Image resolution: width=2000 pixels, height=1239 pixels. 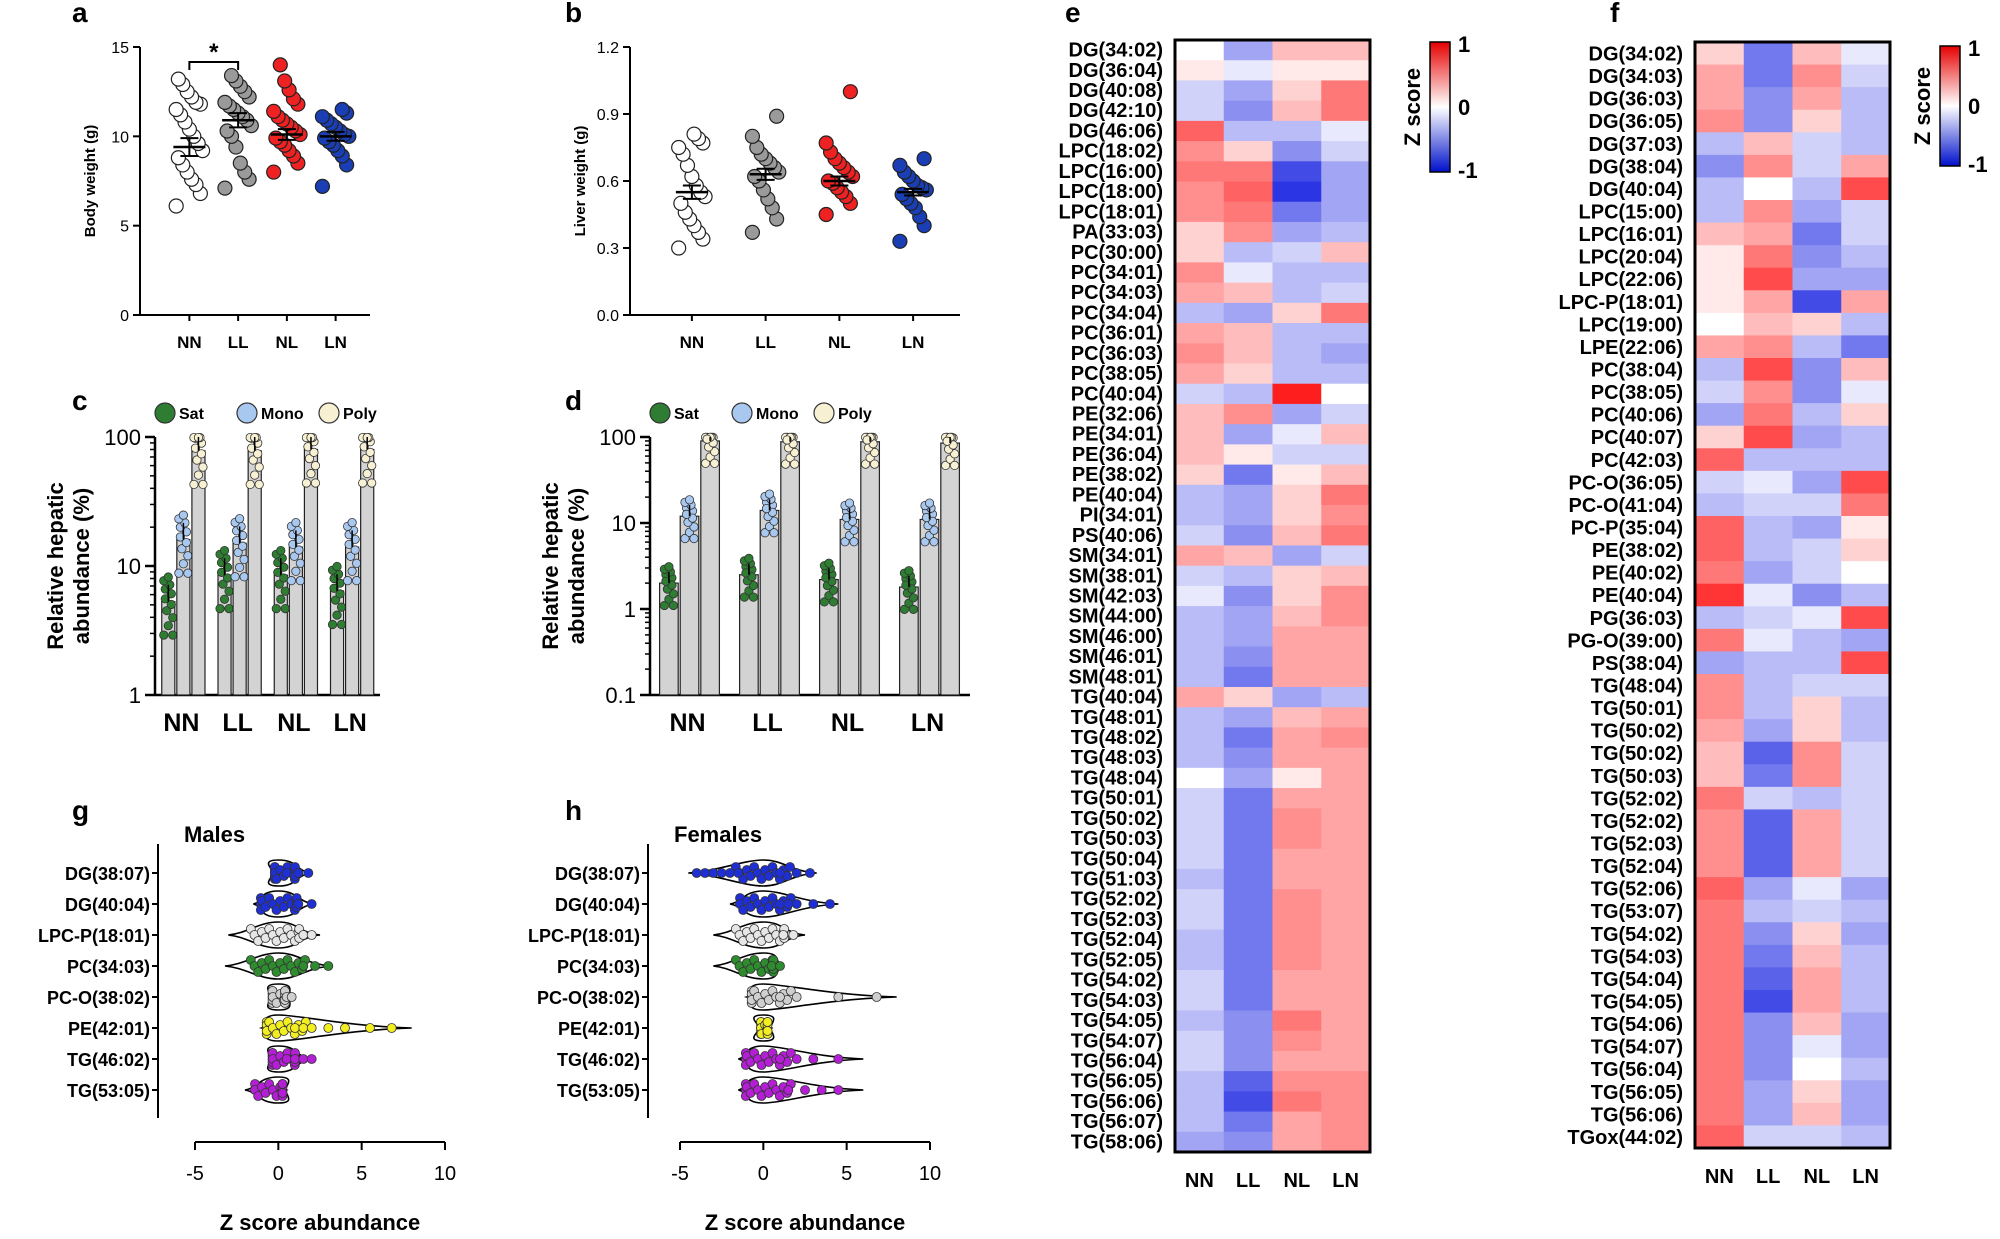 I want to click on data-point-LN-poly, so click(x=955, y=454).